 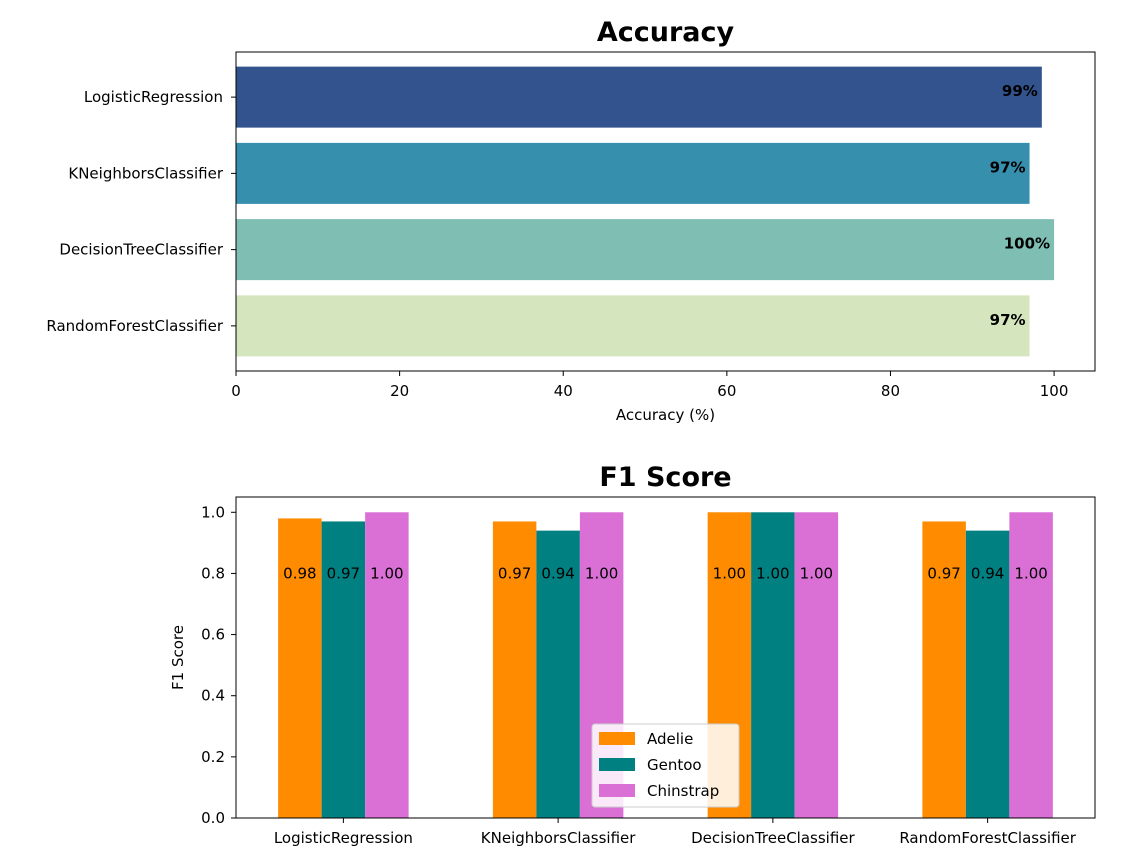 I want to click on accuracy-bar-logistic-regression, so click(x=639, y=97).